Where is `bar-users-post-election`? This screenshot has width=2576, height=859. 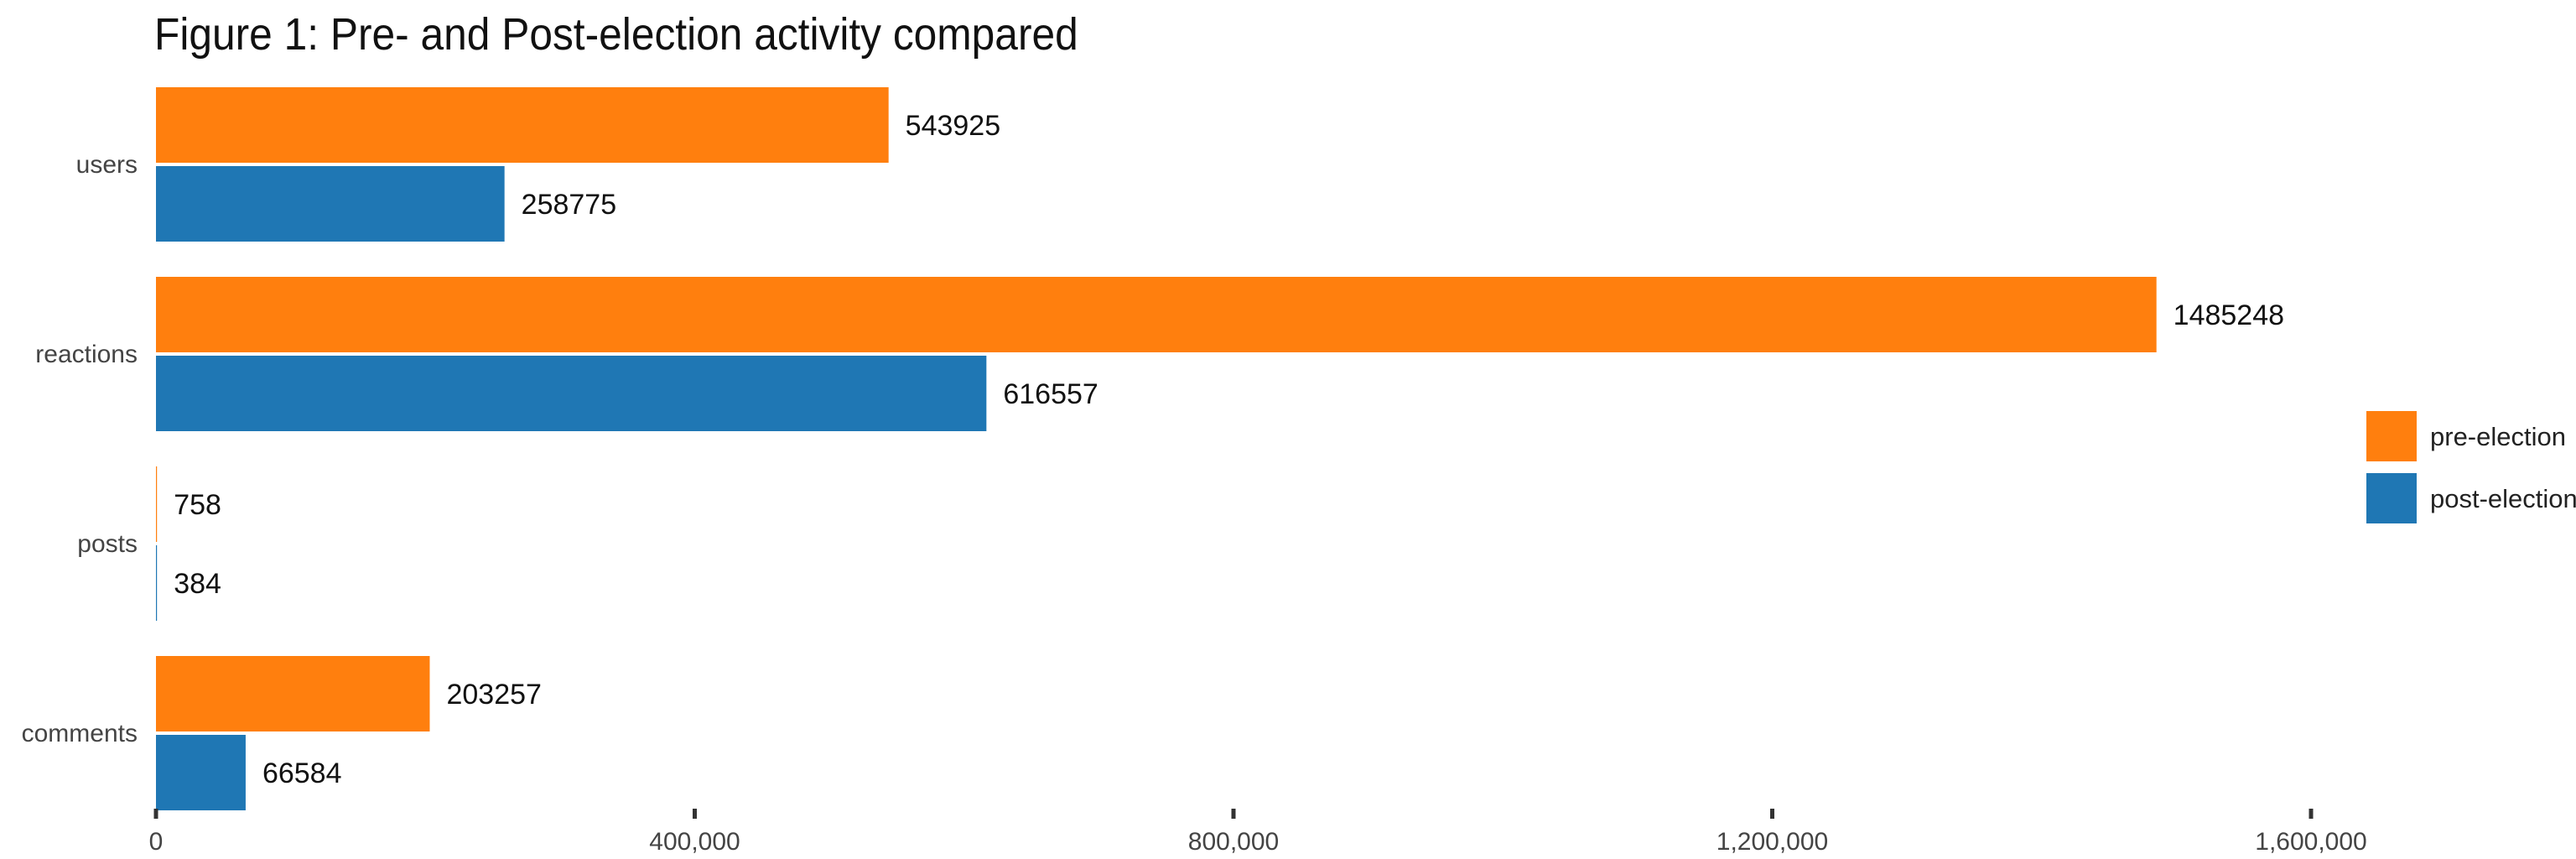 bar-users-post-election is located at coordinates (330, 204).